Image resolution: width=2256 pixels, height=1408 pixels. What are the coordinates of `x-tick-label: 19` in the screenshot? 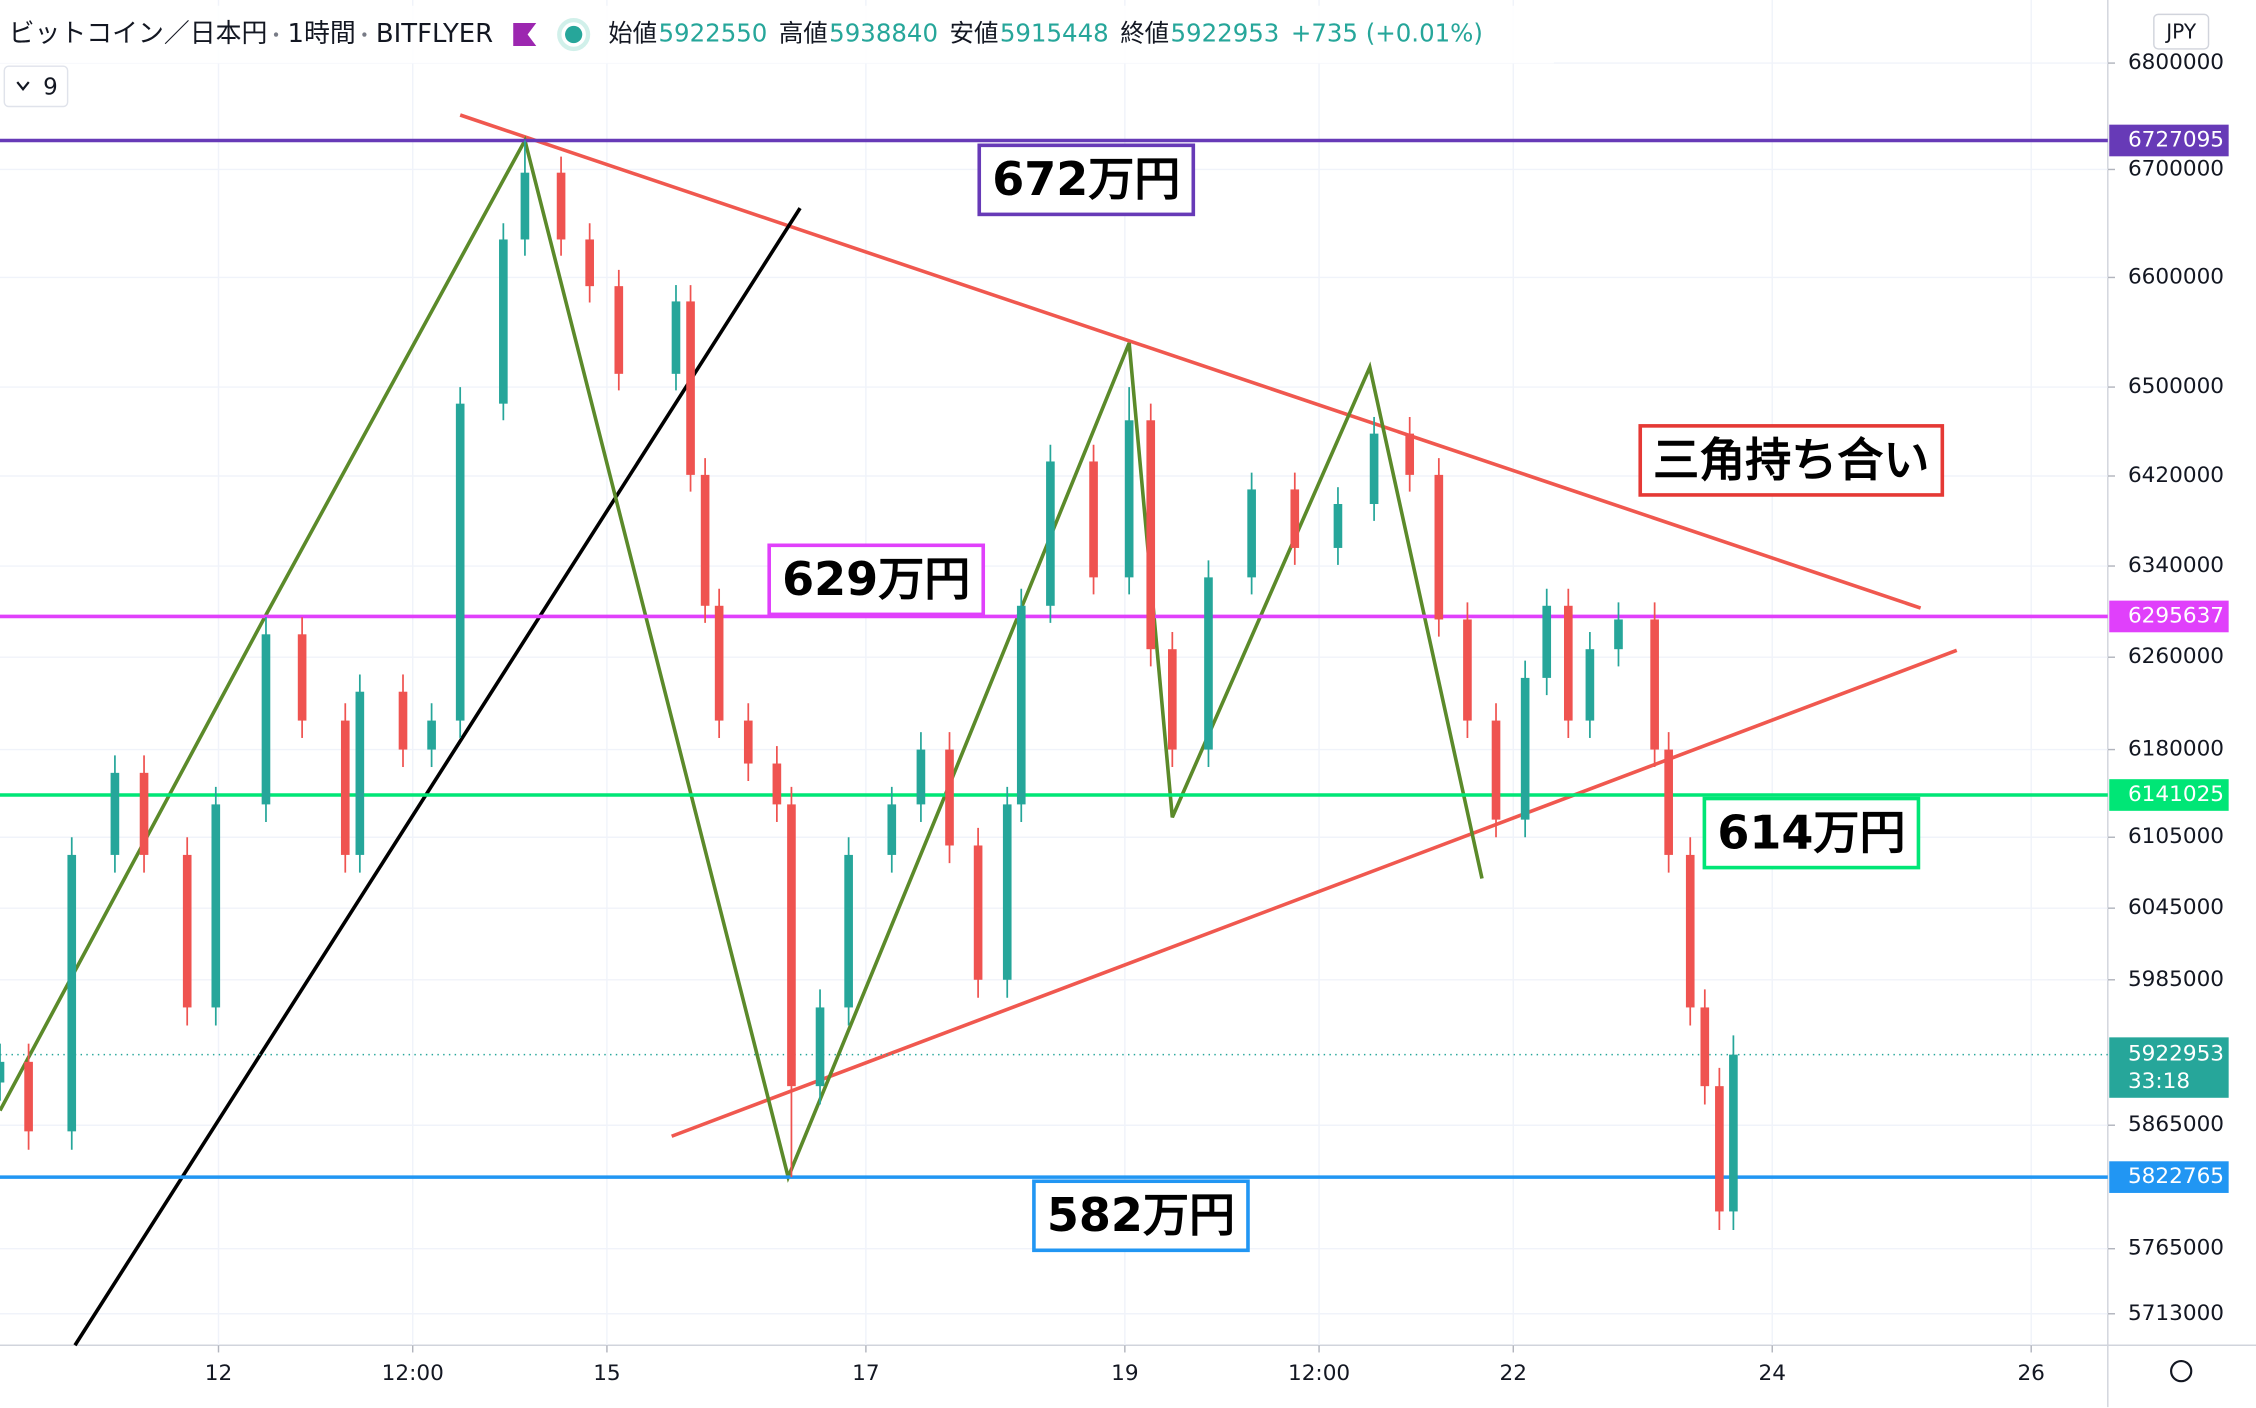 It's located at (1124, 1373).